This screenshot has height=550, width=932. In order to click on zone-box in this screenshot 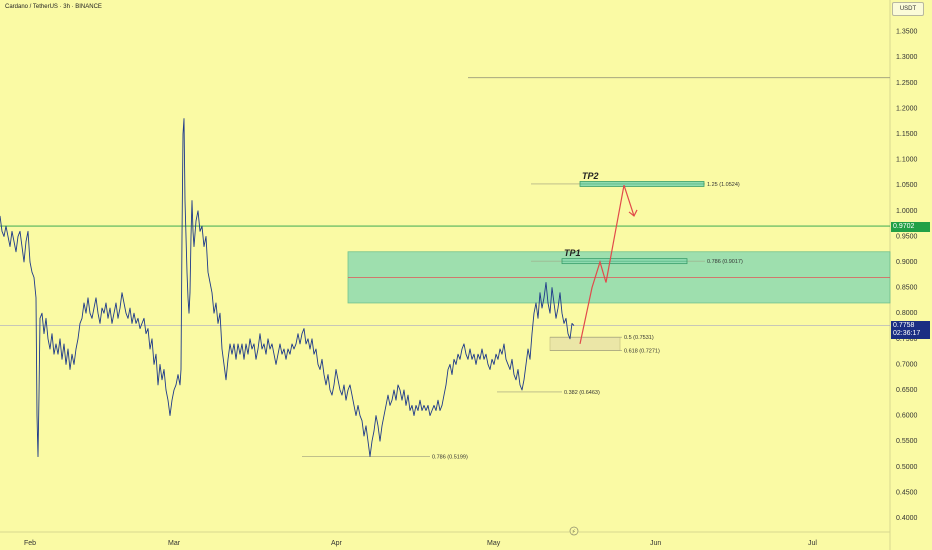, I will do `click(585, 343)`.